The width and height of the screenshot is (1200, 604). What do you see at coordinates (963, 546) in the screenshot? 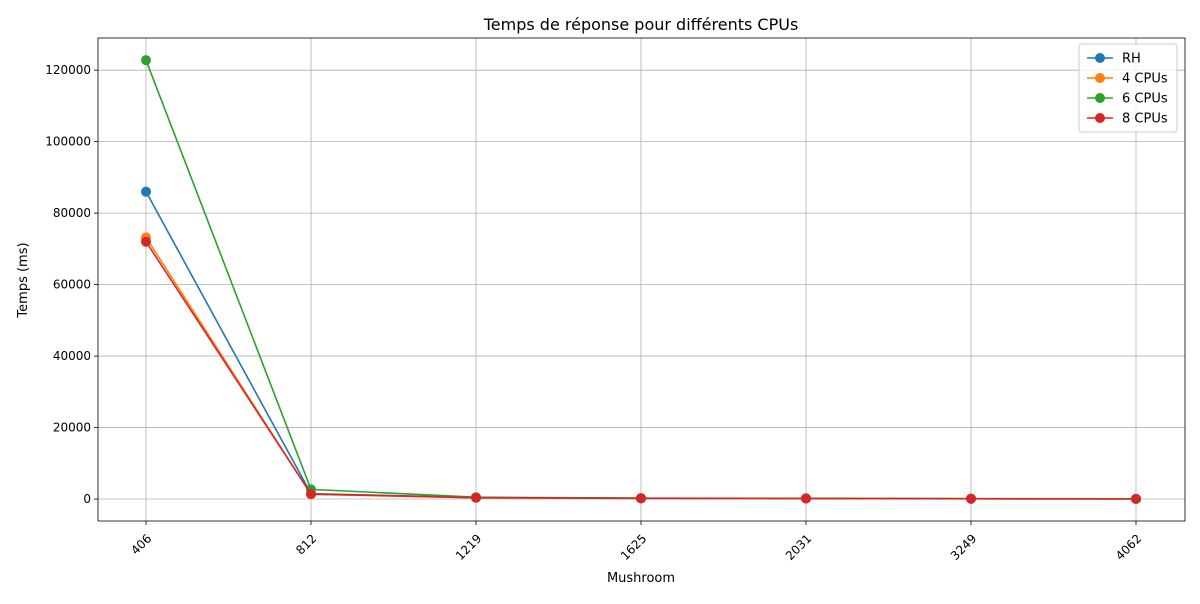
I see `x-tick-label: 3249` at bounding box center [963, 546].